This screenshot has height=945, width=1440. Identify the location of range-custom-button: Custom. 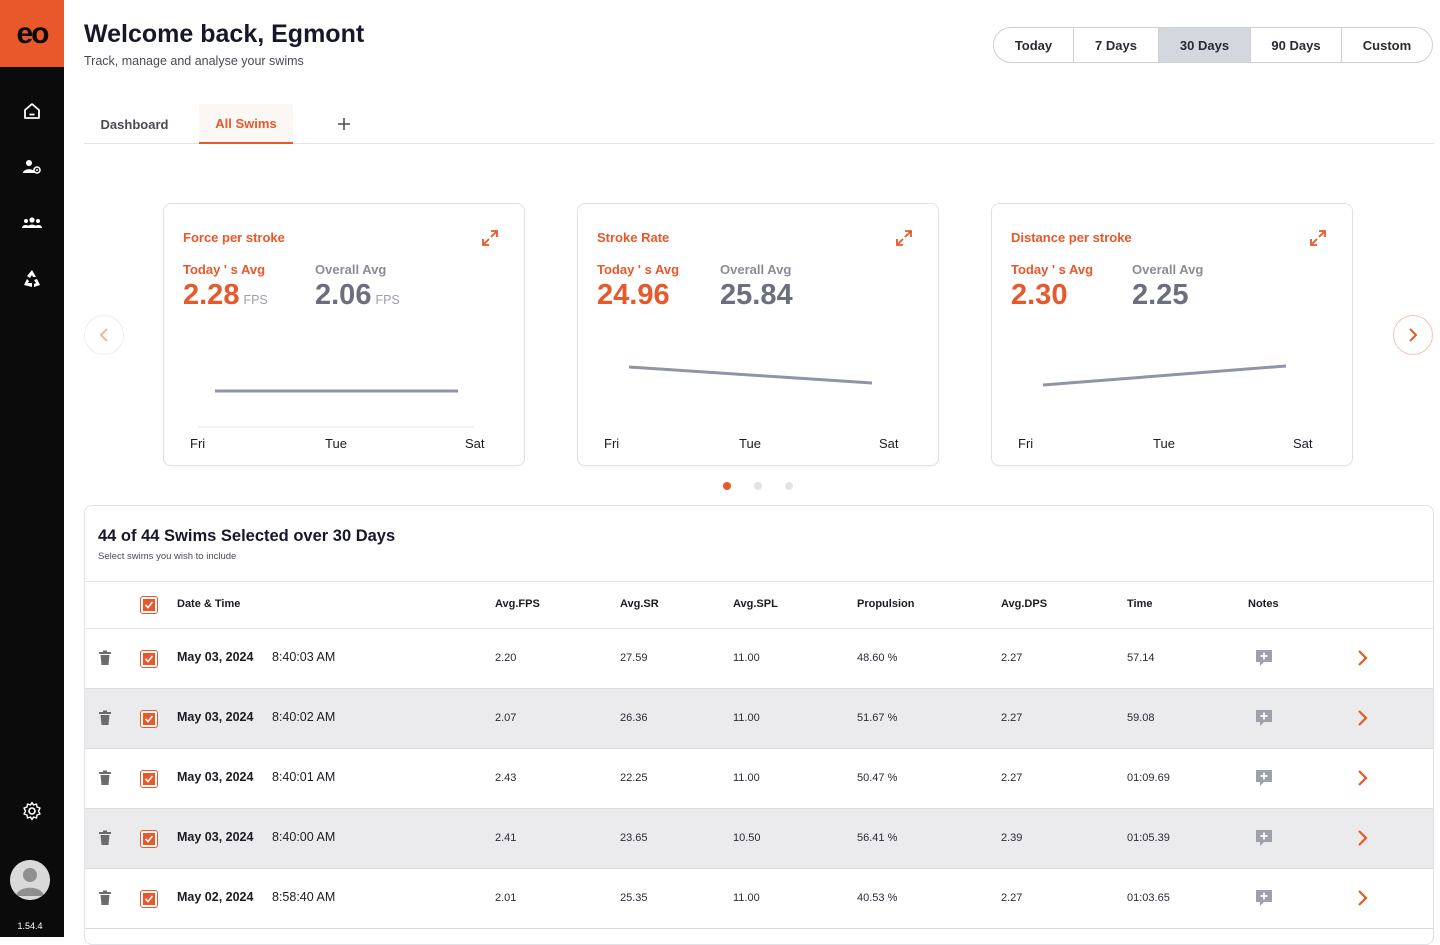
(1387, 45).